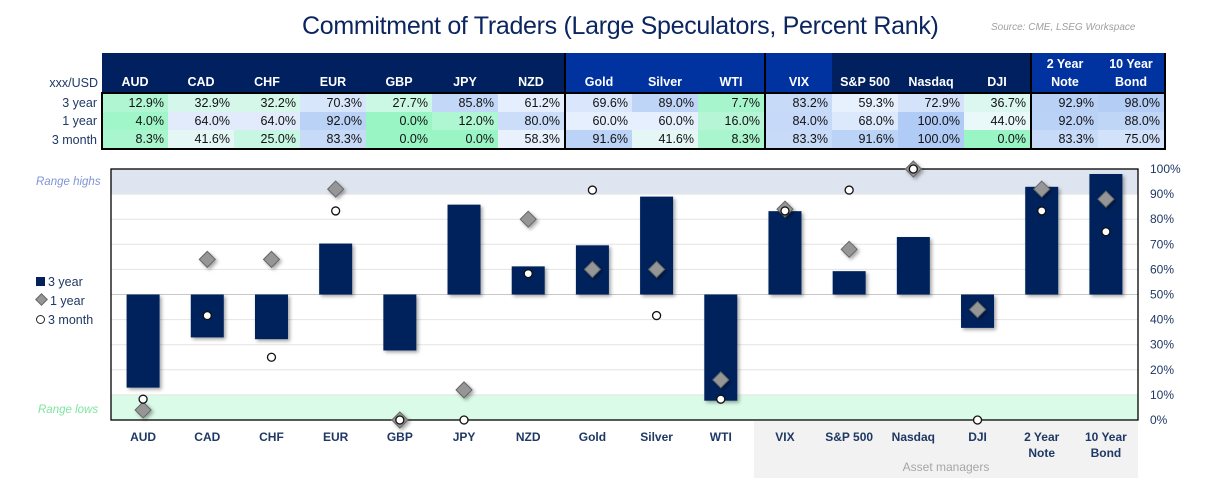  What do you see at coordinates (465, 102) in the screenshot?
I see `table-cell: 85.8%` at bounding box center [465, 102].